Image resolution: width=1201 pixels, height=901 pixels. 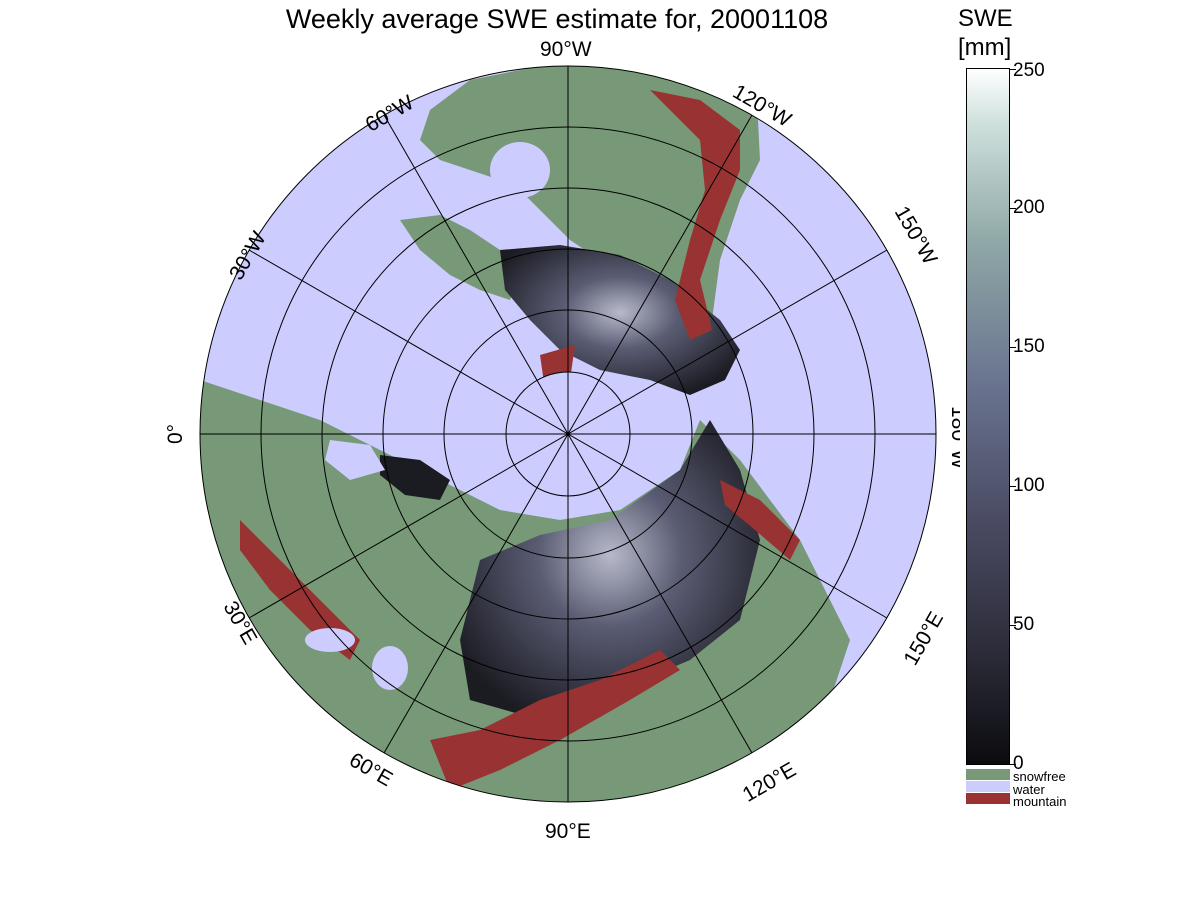 I want to click on lon-label-0: 0°, so click(x=175, y=434).